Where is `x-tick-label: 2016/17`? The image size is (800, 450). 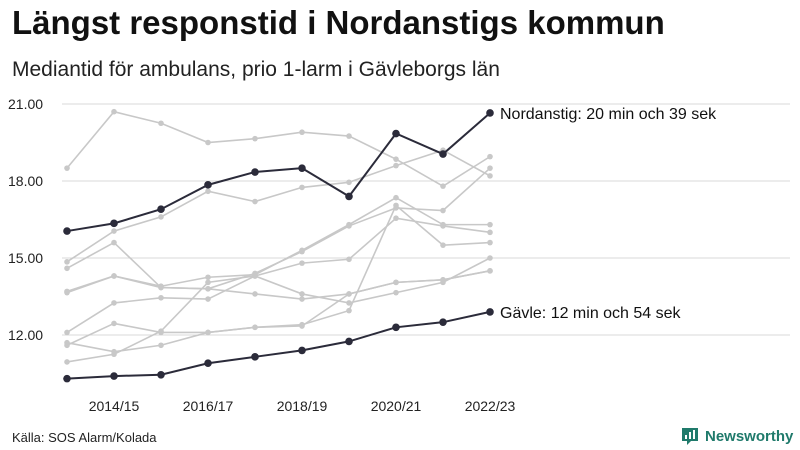
x-tick-label: 2016/17 is located at coordinates (208, 406).